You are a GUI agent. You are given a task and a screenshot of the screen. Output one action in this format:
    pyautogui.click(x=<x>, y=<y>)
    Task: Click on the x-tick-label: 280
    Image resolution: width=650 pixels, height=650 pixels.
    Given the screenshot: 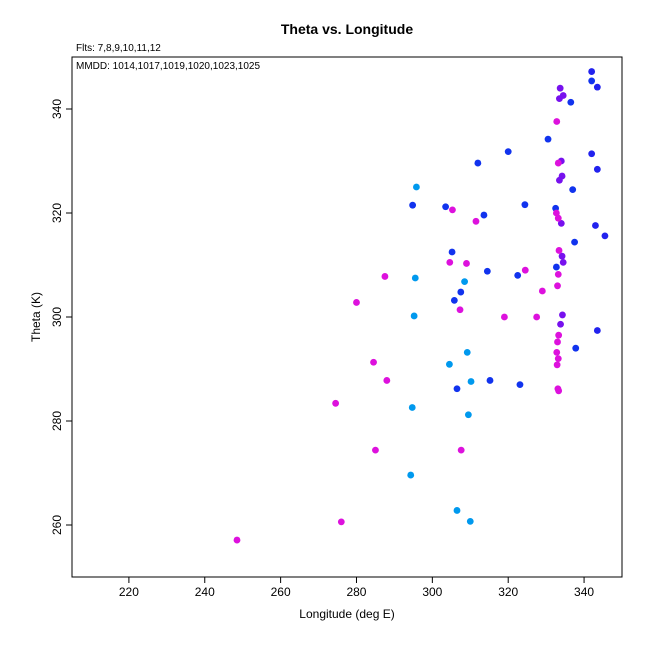 What is the action you would take?
    pyautogui.click(x=356, y=592)
    